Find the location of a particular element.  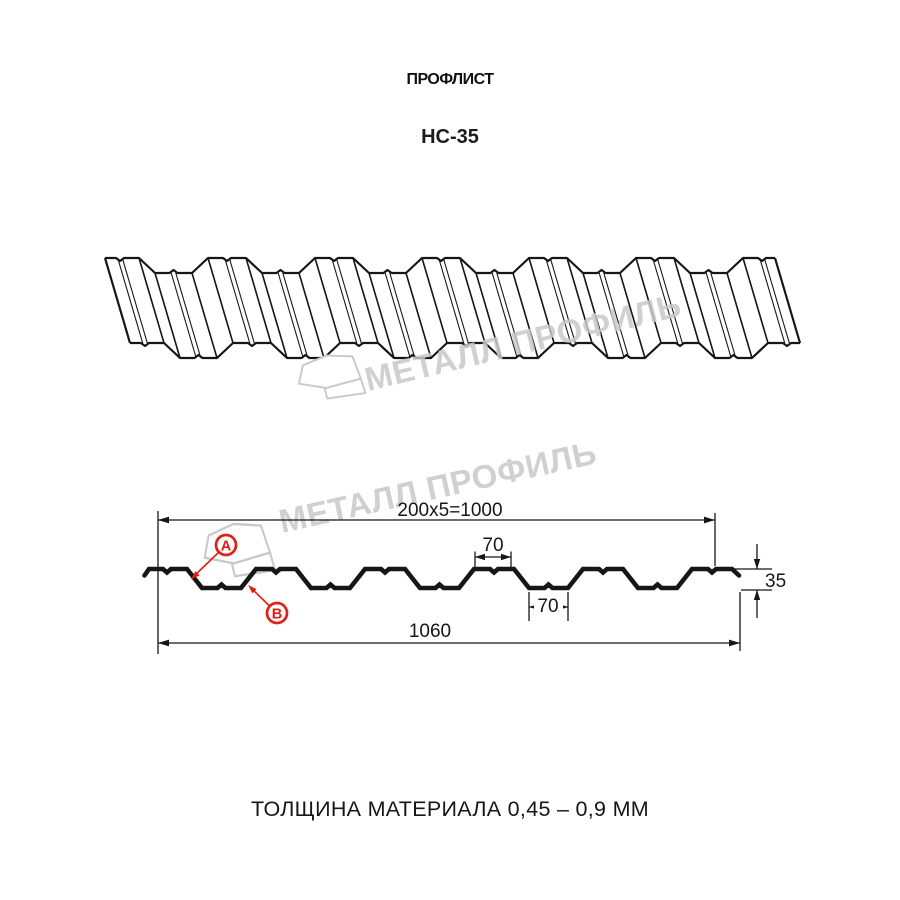

marker-arrow-line is located at coordinates (206, 564).